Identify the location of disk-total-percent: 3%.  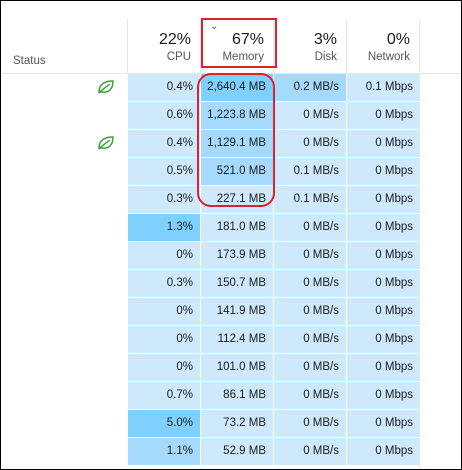
(325, 39).